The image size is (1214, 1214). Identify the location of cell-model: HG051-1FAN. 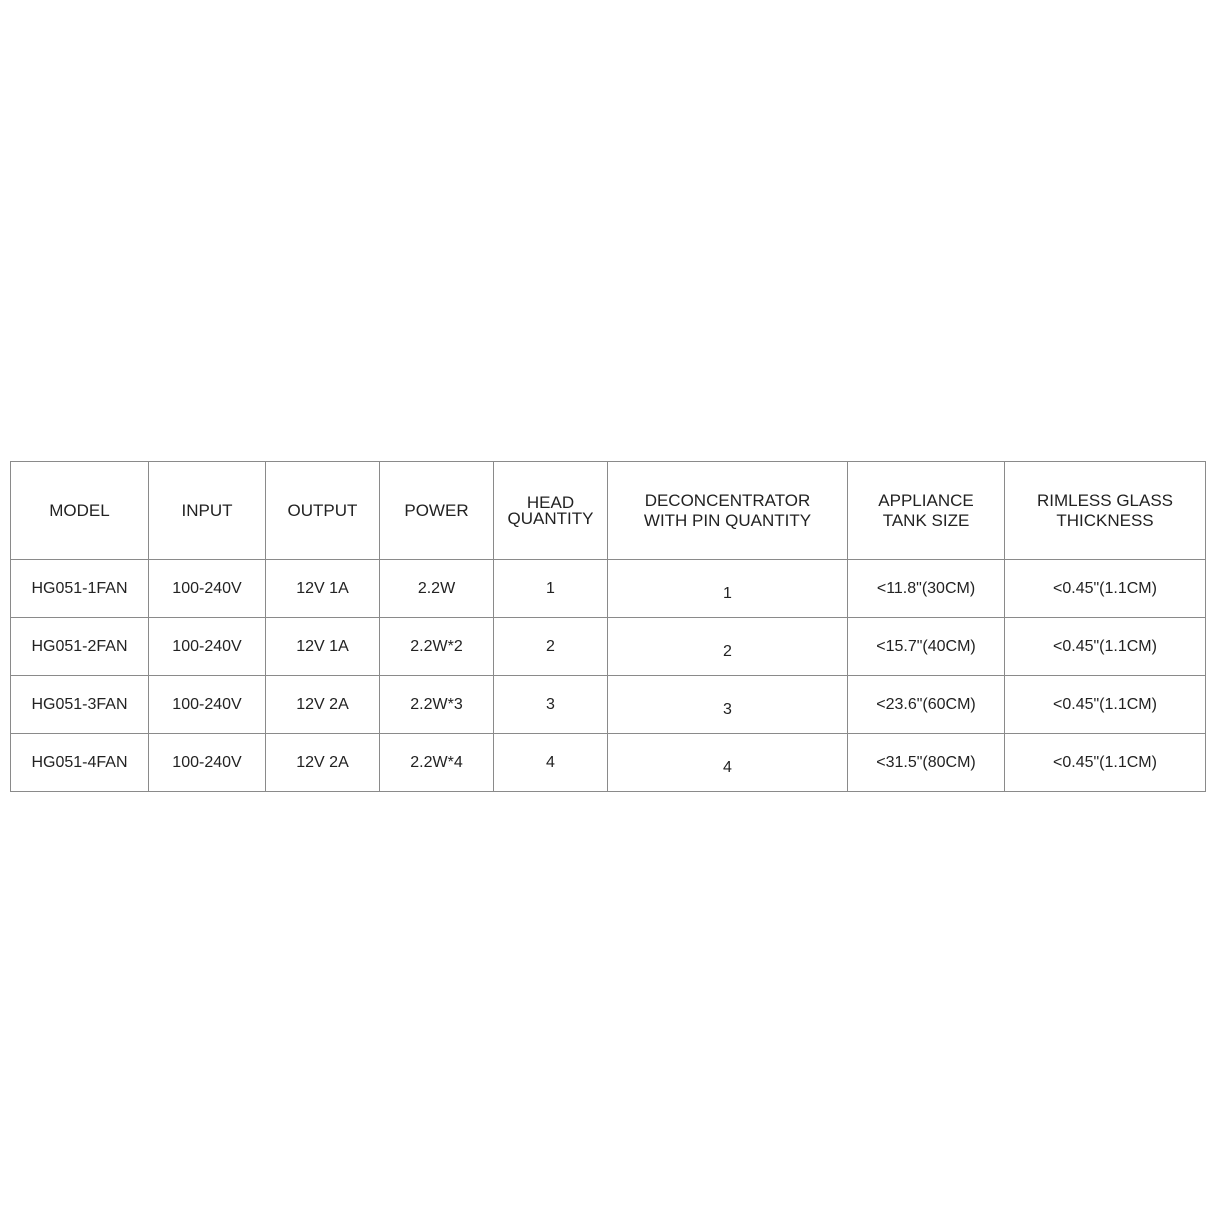
(79, 588).